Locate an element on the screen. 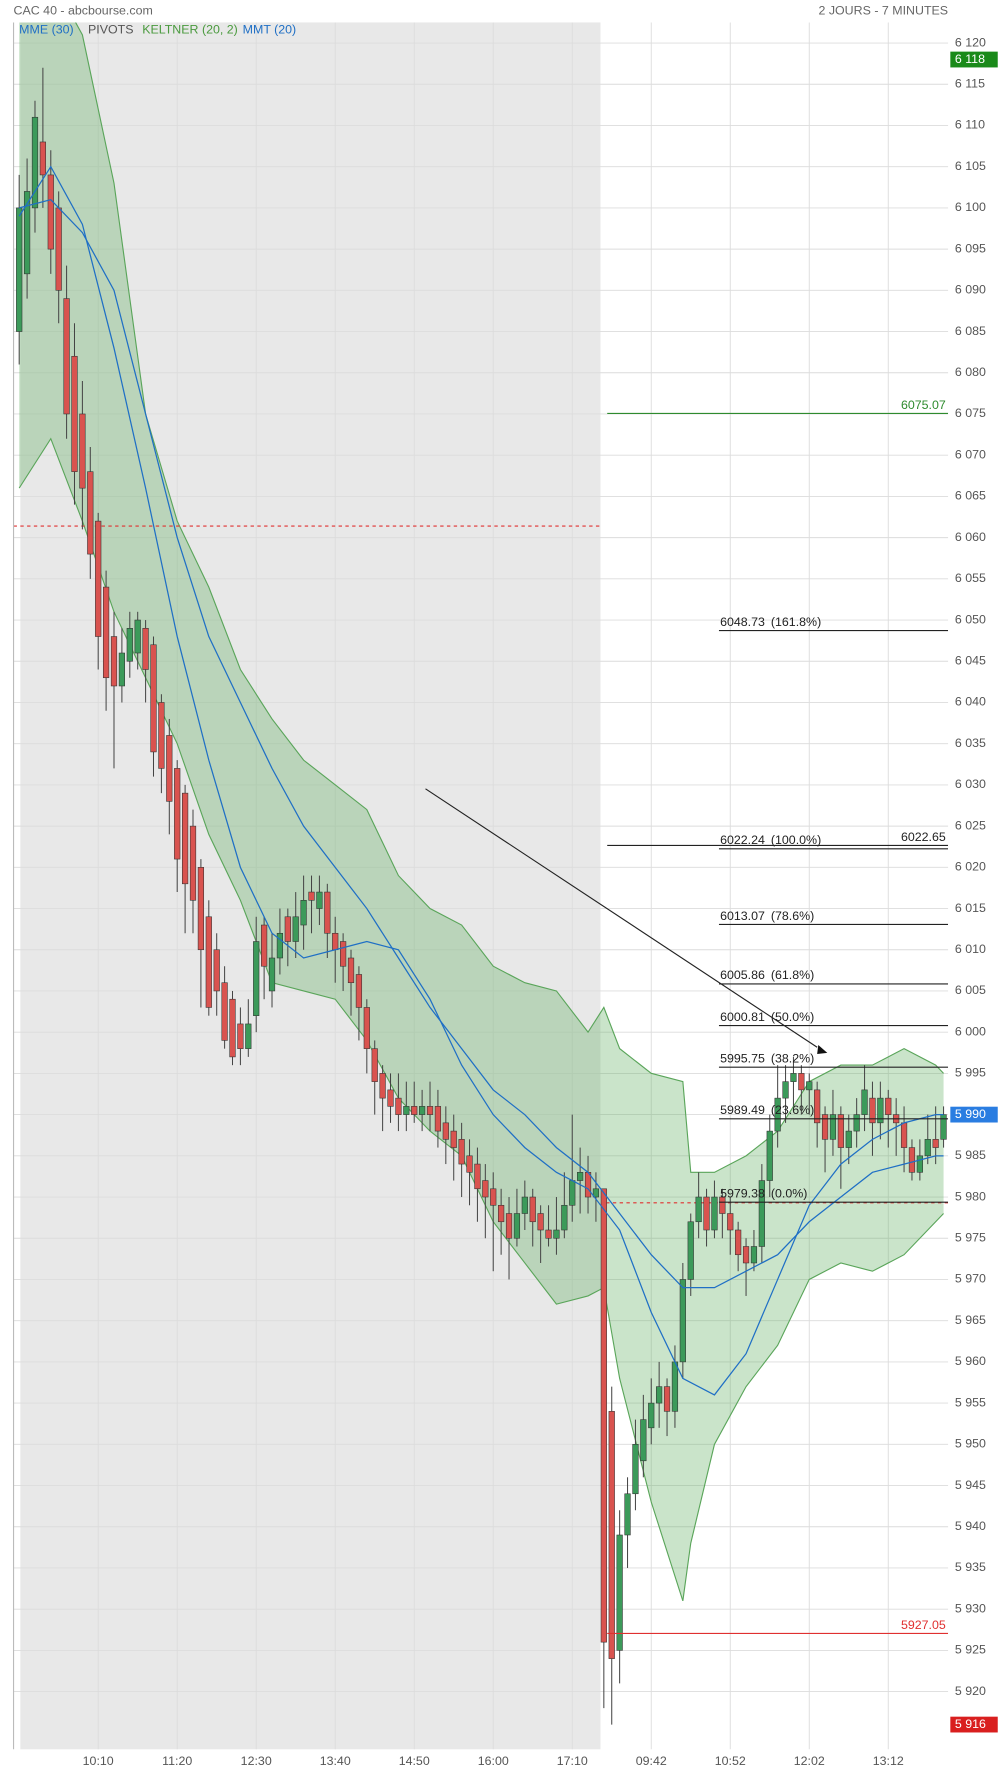  y-tick-label: 5 970 is located at coordinates (970, 1279).